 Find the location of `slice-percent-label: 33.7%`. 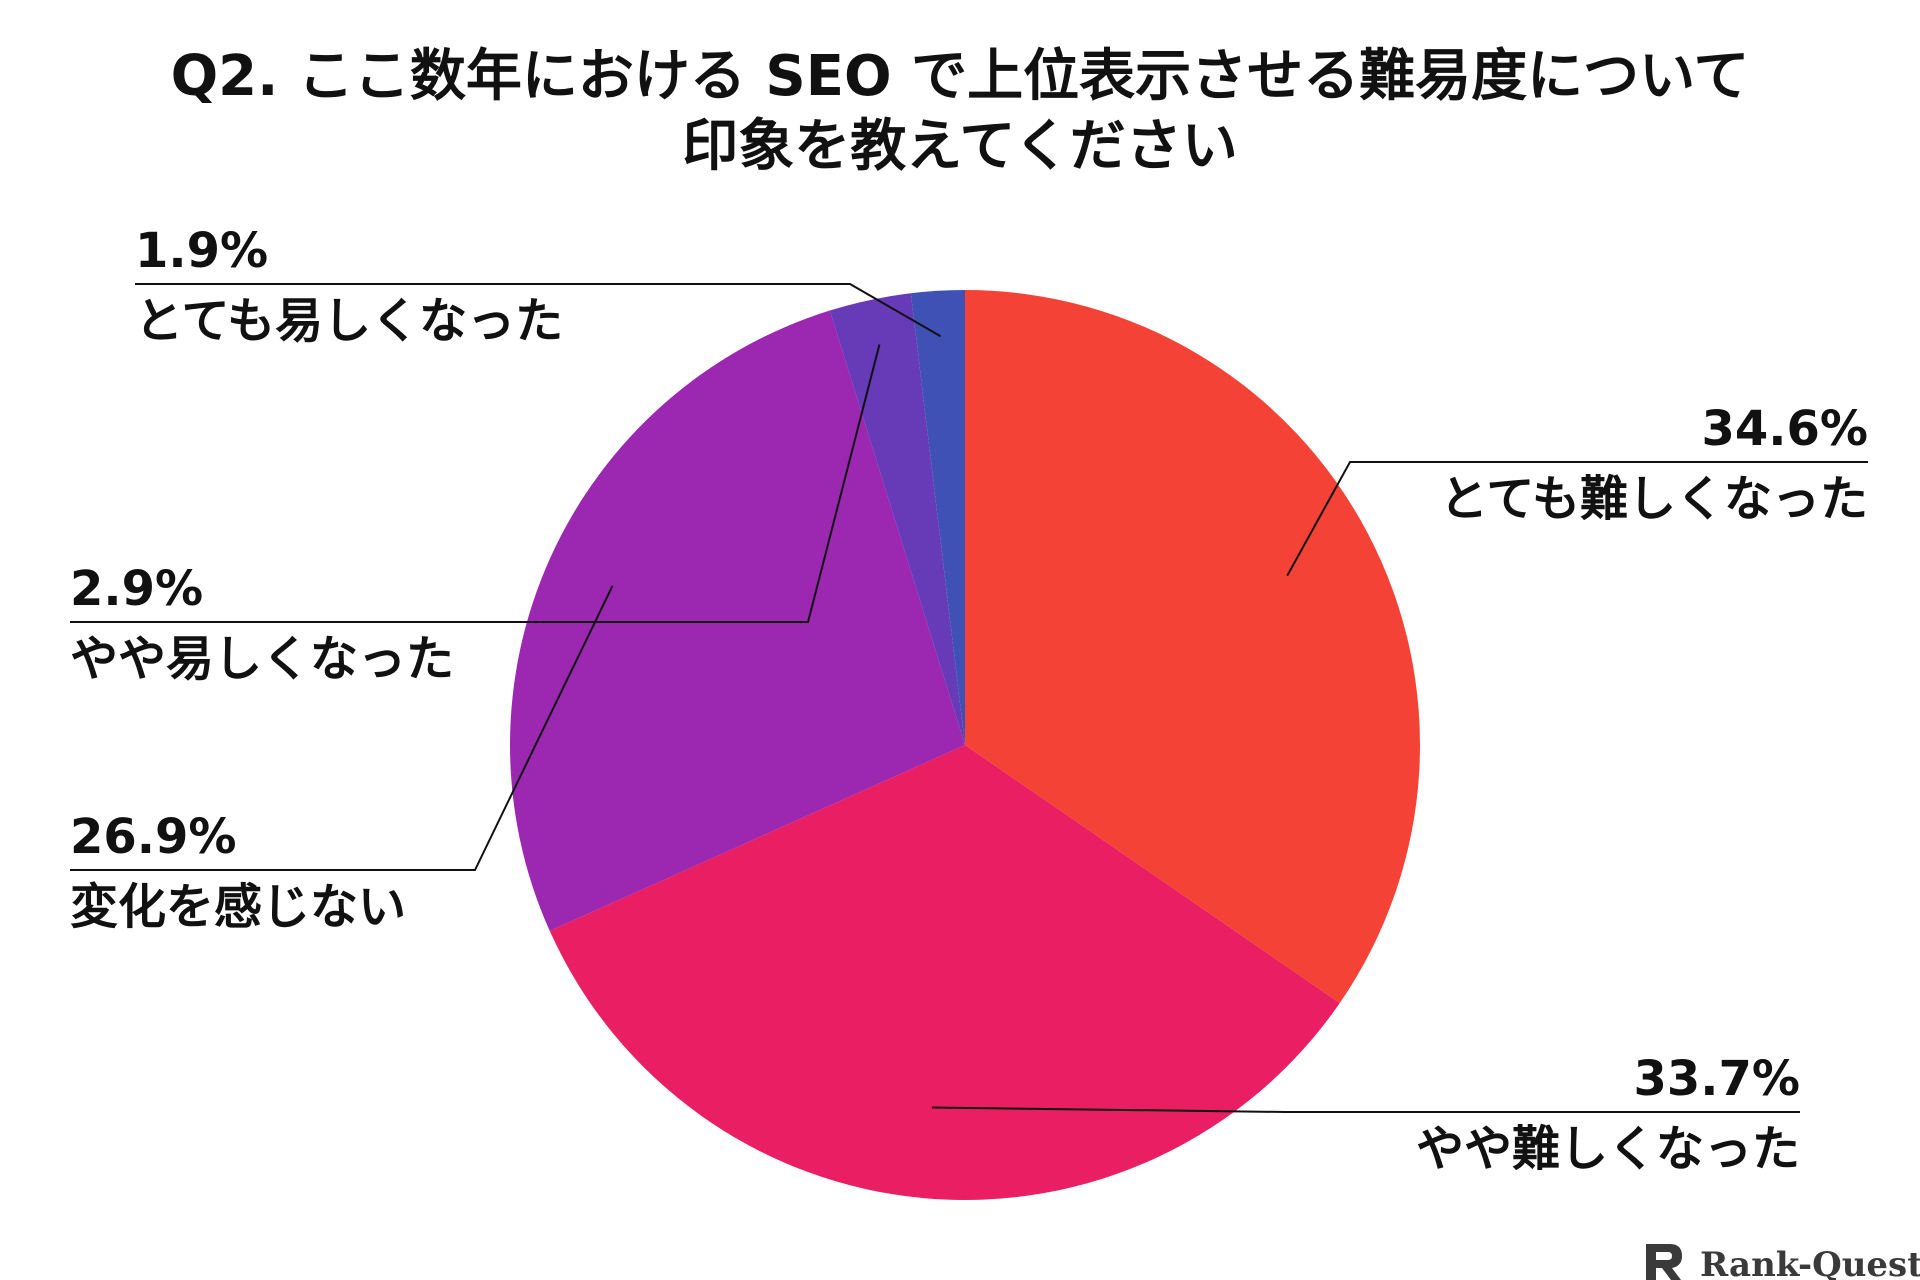

slice-percent-label: 33.7% is located at coordinates (1716, 1079).